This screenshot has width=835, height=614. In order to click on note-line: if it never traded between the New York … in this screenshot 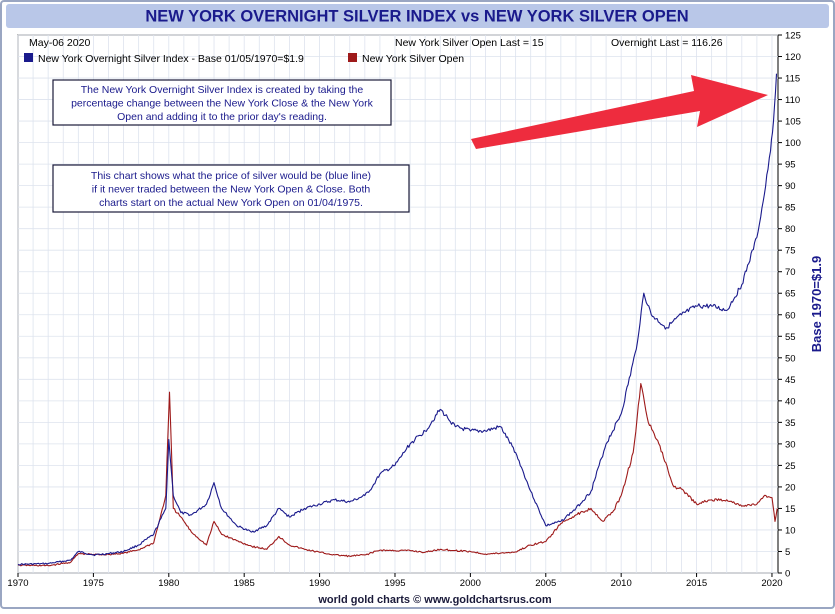, I will do `click(231, 190)`.